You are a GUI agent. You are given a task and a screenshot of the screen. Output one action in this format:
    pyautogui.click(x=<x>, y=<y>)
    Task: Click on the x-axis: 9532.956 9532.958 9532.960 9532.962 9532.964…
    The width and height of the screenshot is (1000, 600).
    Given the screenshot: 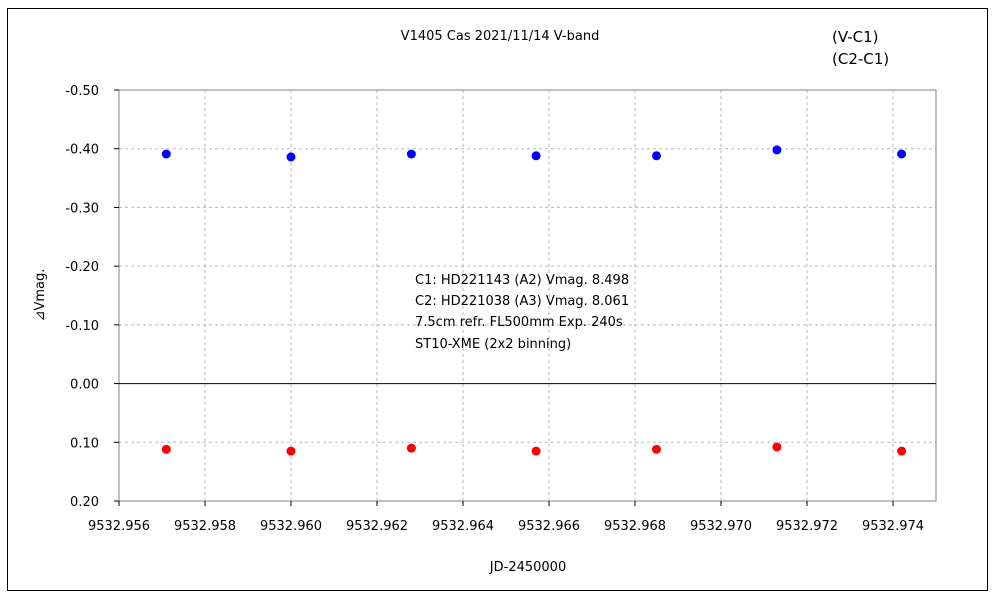 What is the action you would take?
    pyautogui.click(x=506, y=517)
    